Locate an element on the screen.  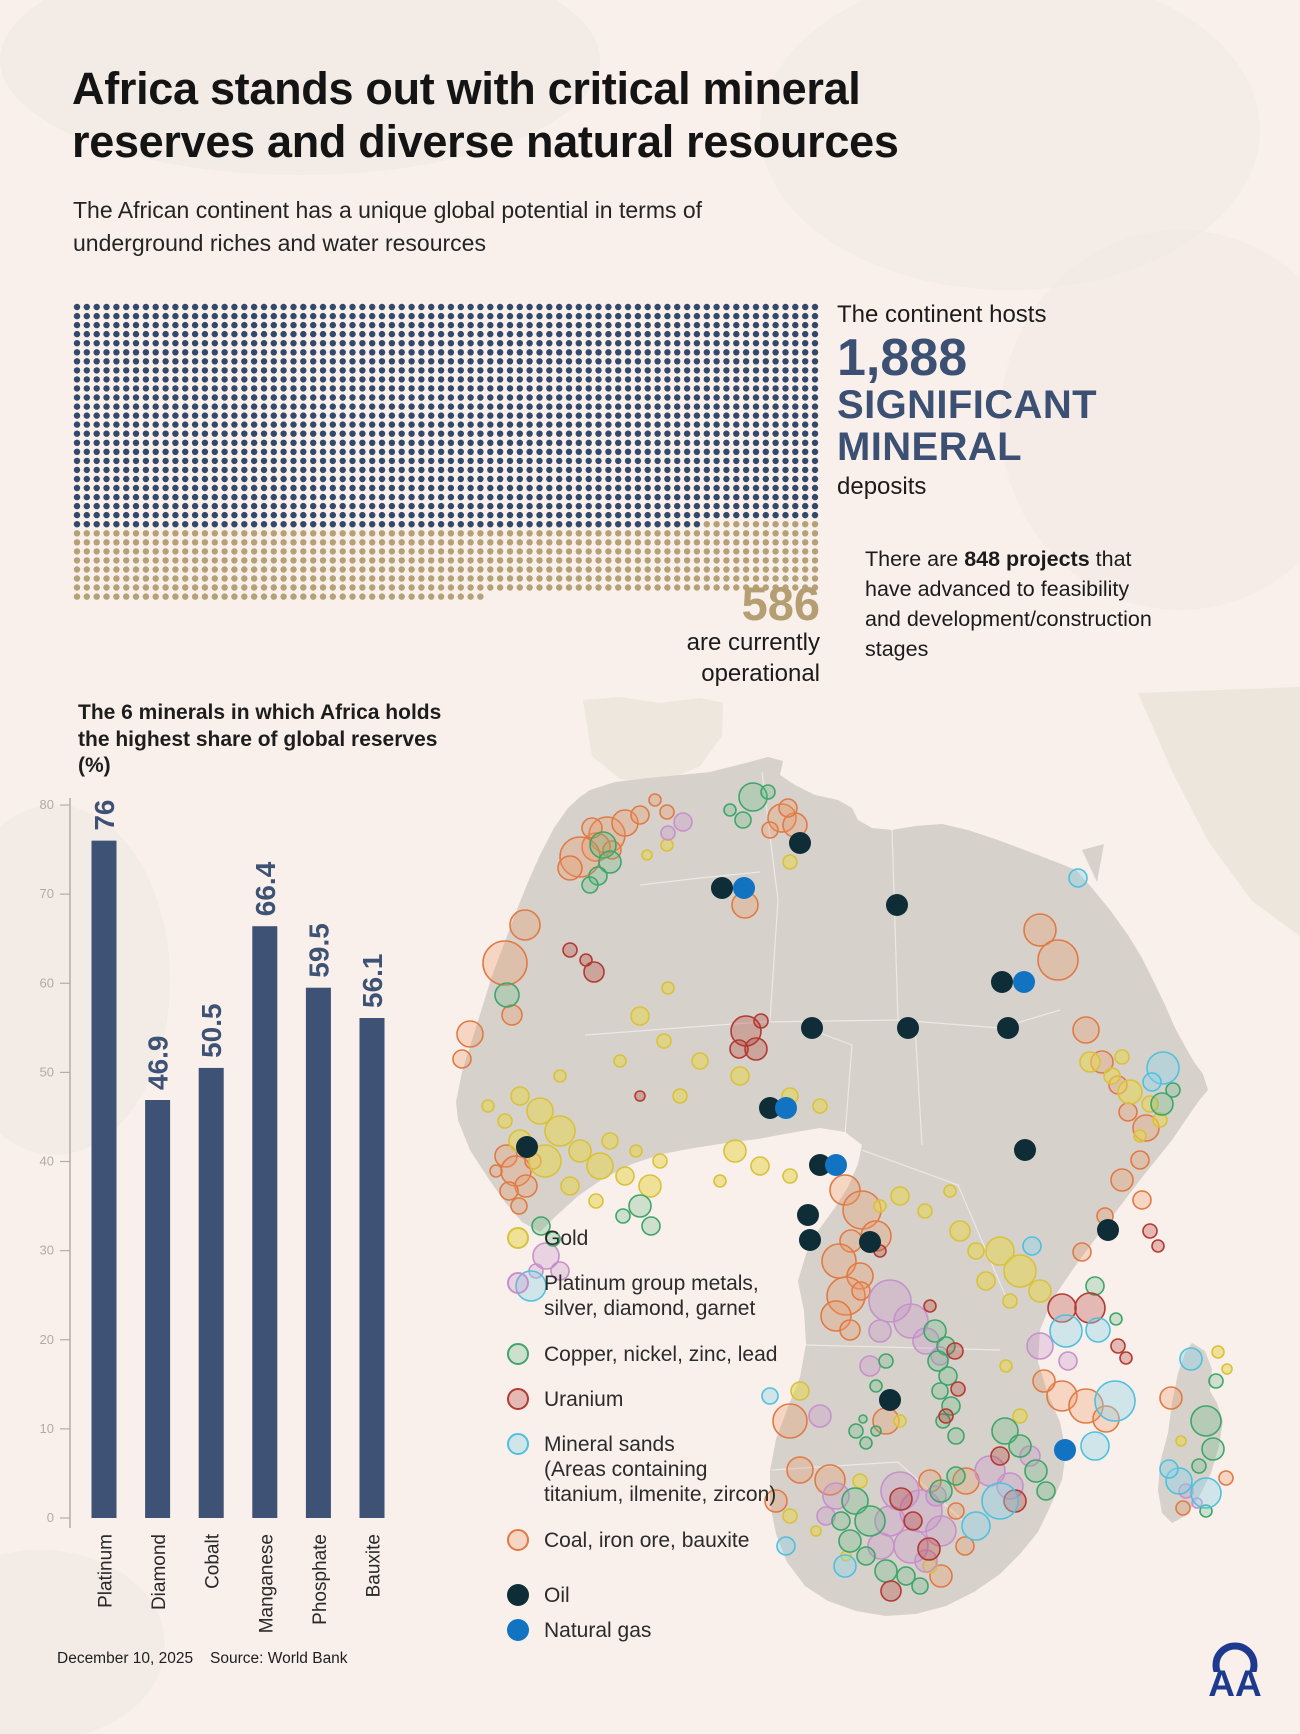
deposit-uranium is located at coordinates (570, 950).